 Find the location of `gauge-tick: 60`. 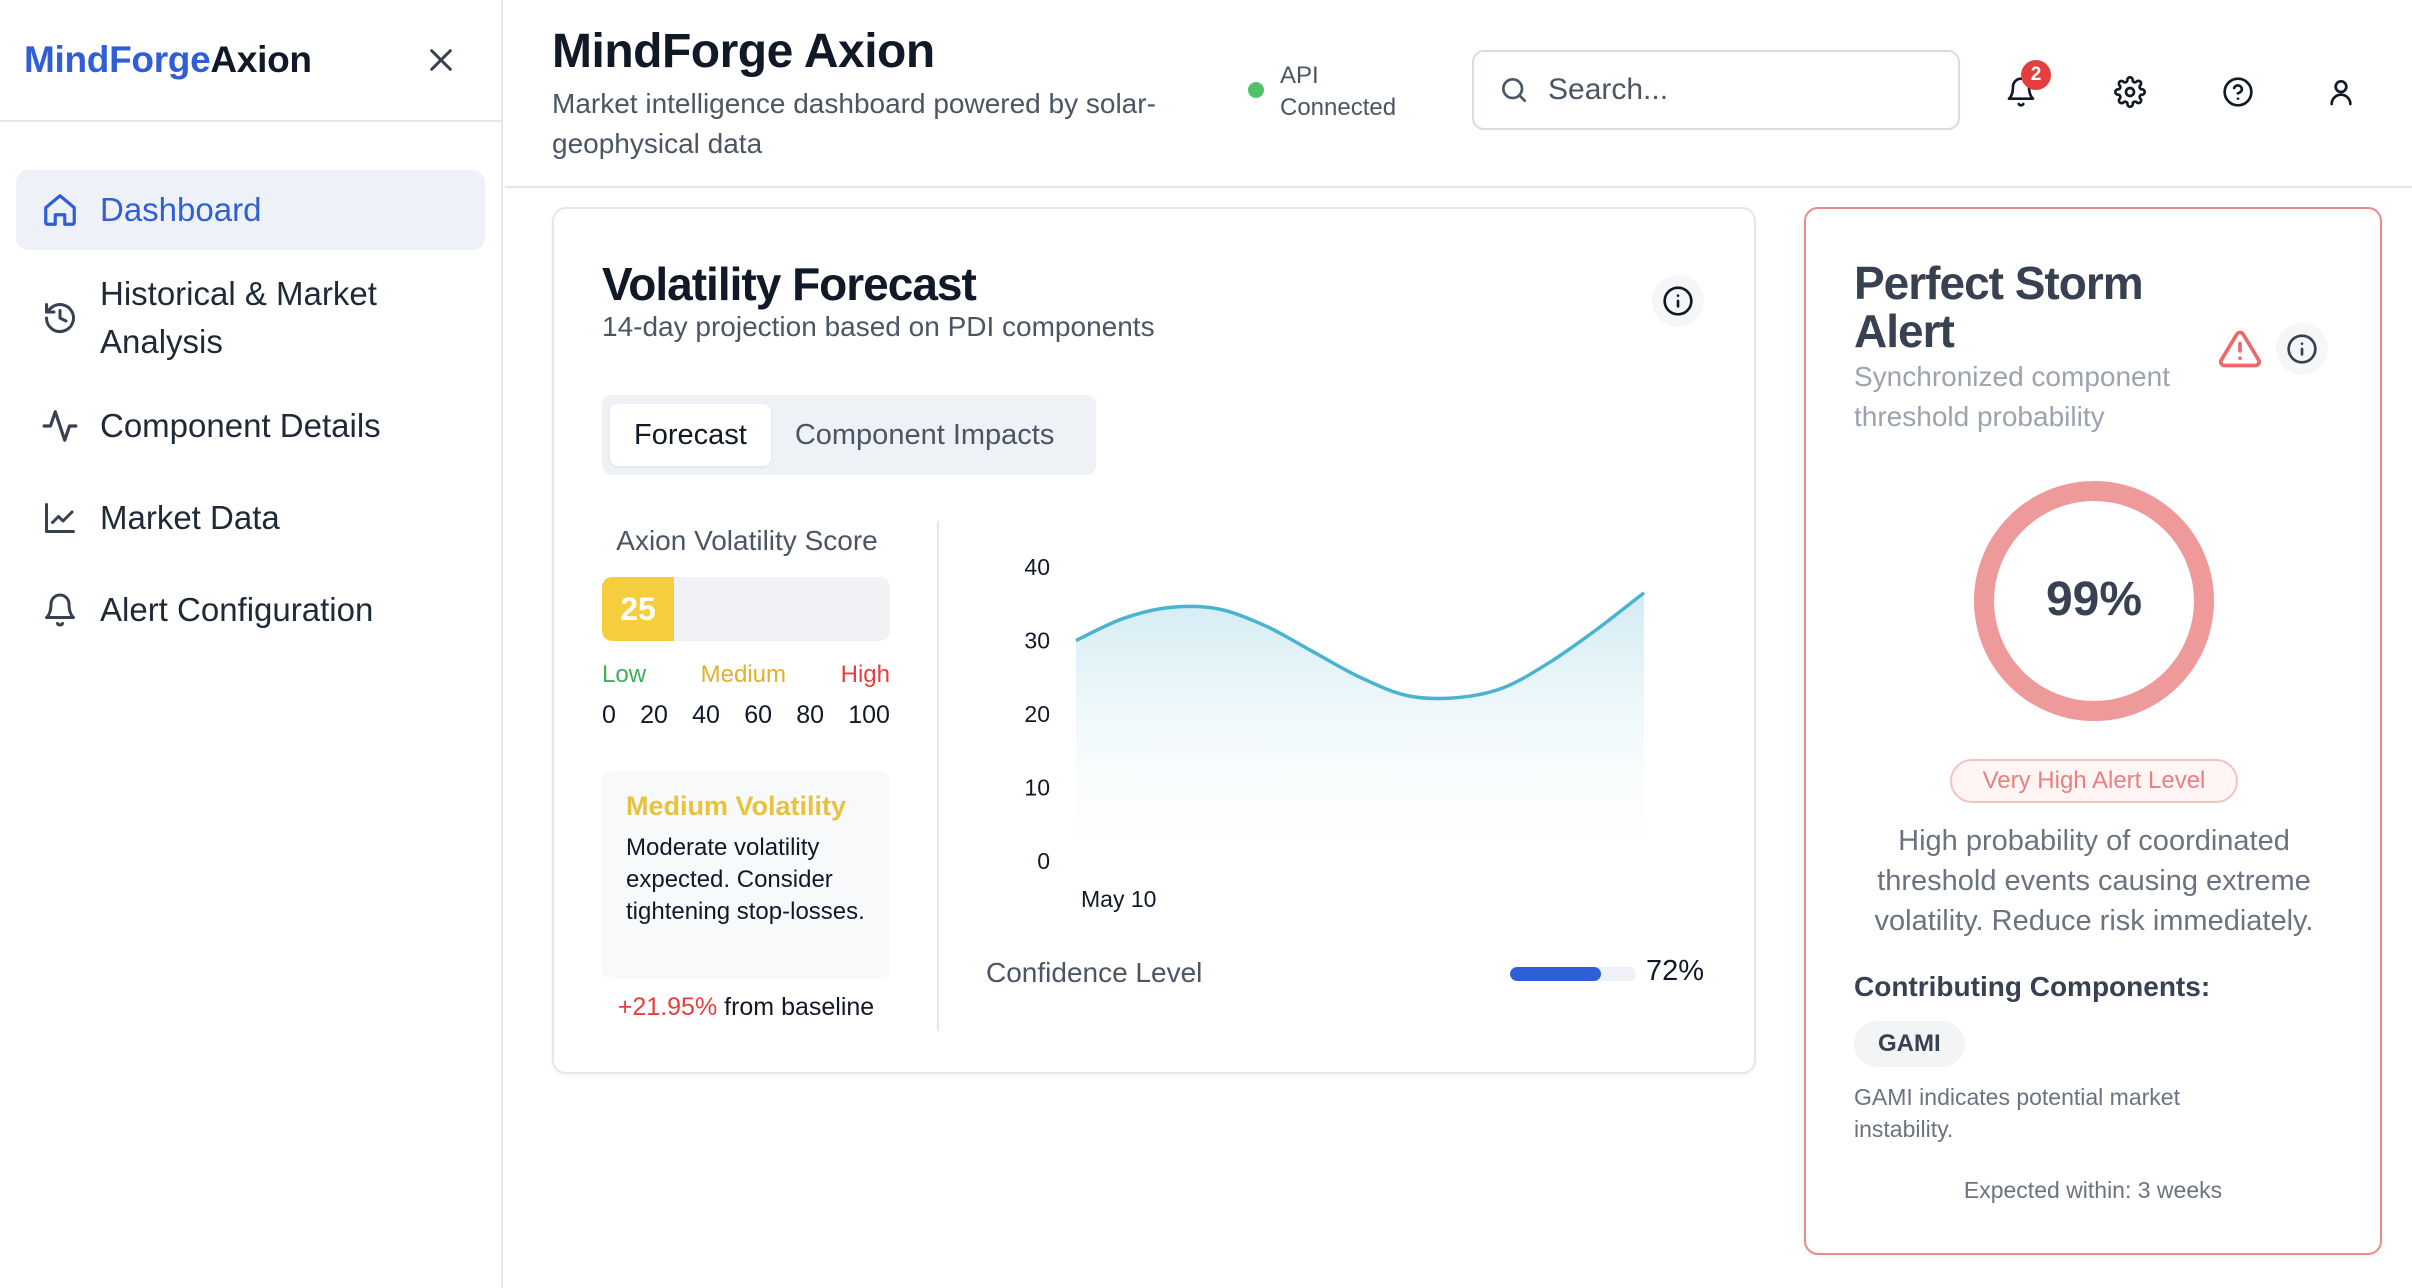

gauge-tick: 60 is located at coordinates (758, 715).